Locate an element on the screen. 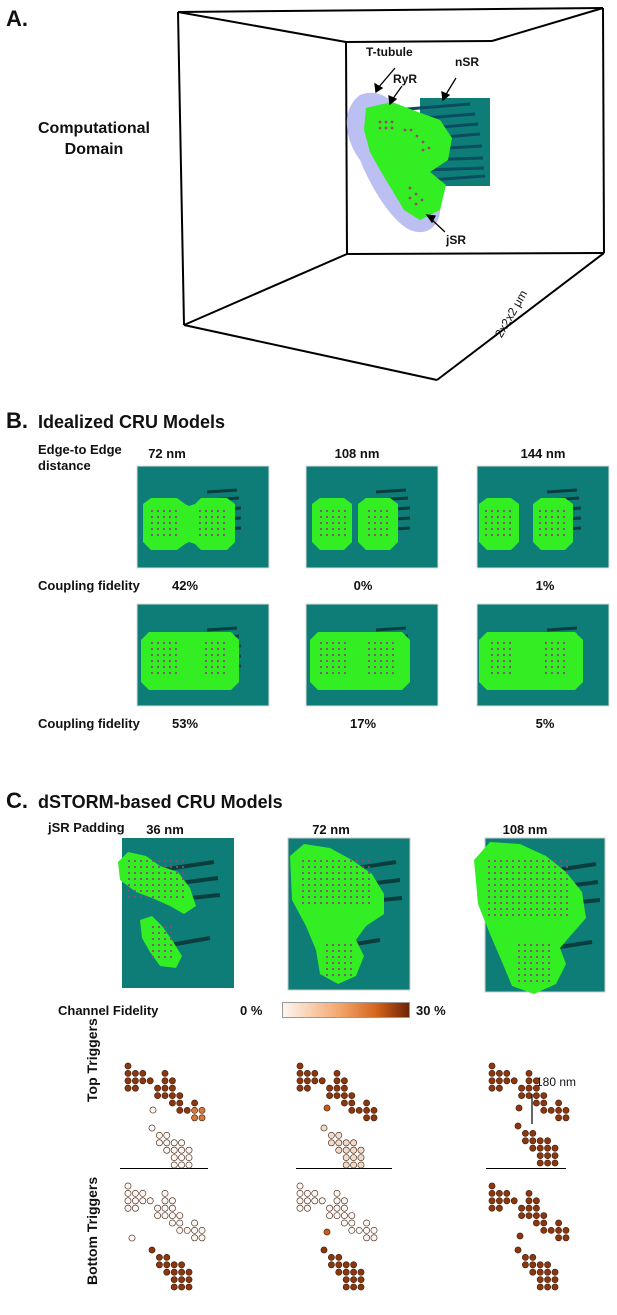 The height and width of the screenshot is (1315, 617). fidelity-108-padded: 17% is located at coordinates (363, 723).